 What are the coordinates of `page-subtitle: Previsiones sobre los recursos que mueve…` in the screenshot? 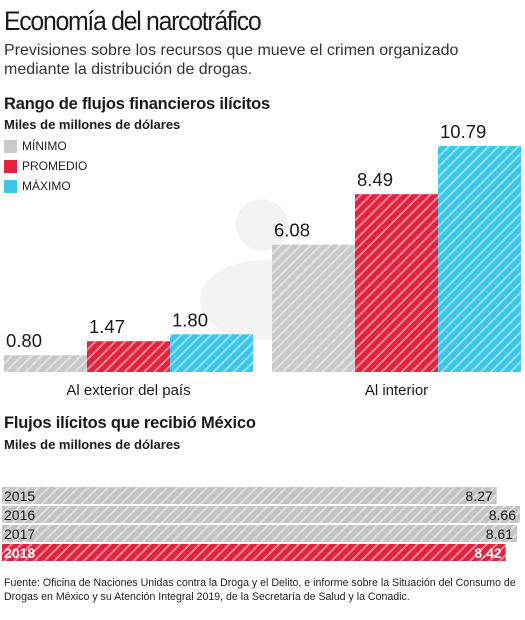 It's located at (231, 60).